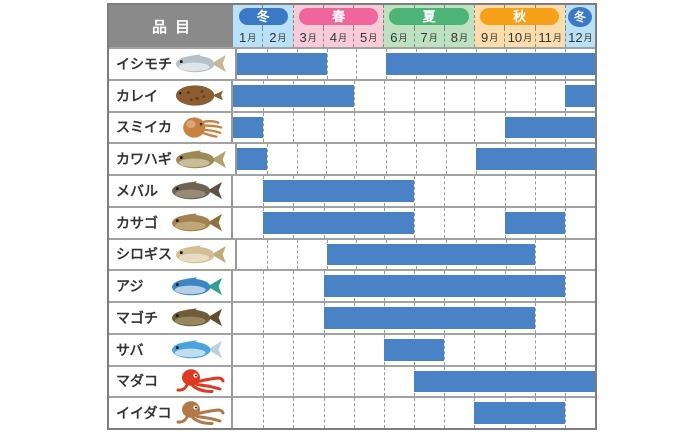 Image resolution: width=700 pixels, height=435 pixels. I want to click on species-cell: メバル, so click(171, 191).